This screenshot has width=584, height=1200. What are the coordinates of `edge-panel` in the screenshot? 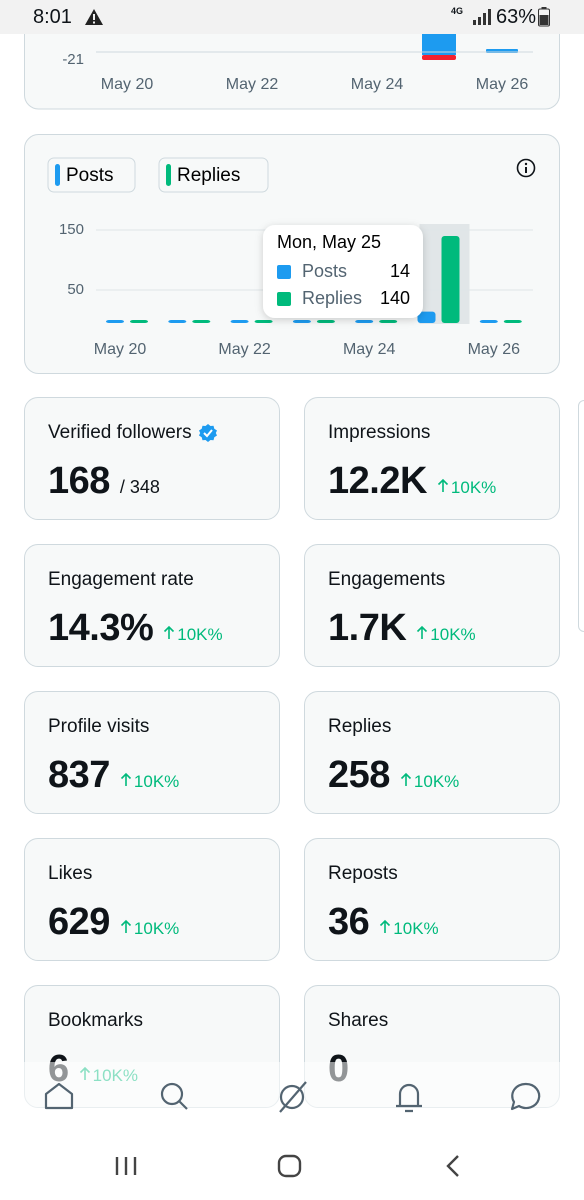 It's located at (581, 516).